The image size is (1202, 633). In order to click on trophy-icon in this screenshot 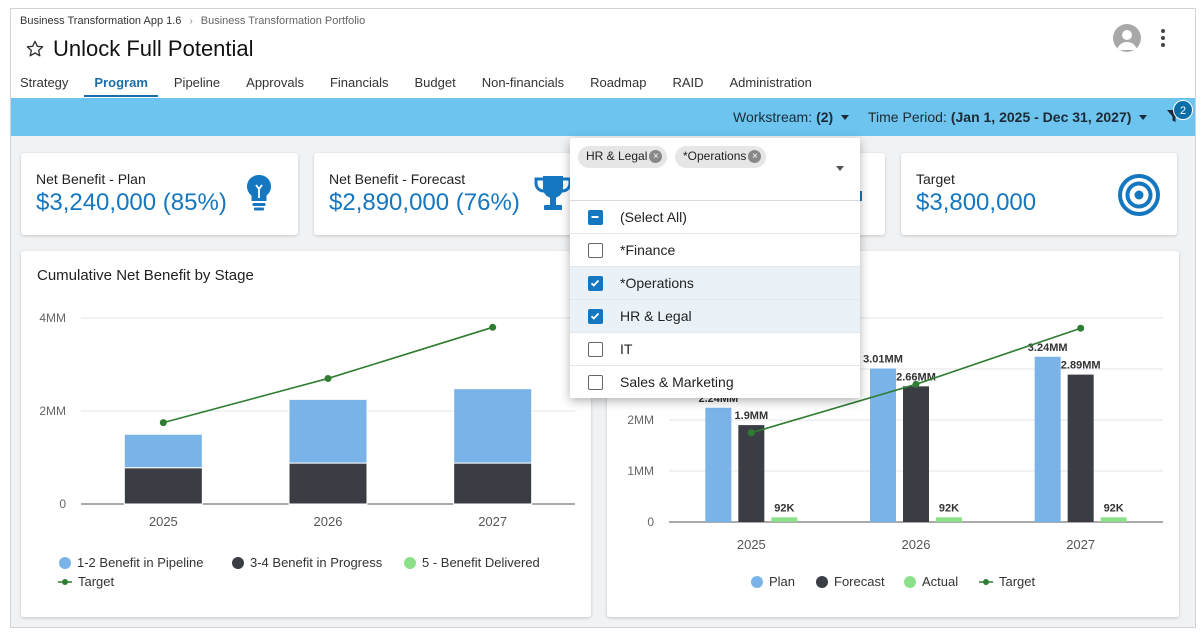, I will do `click(553, 193)`.